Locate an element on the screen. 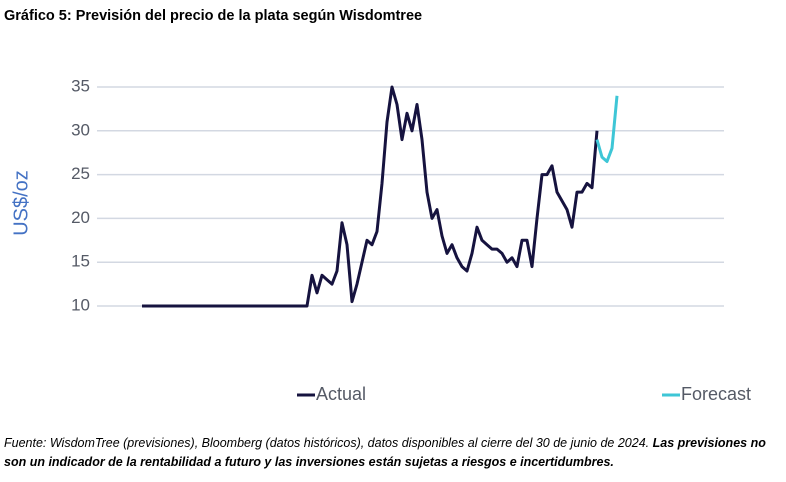 The image size is (786, 482). legend-label: Forecast is located at coordinates (716, 394).